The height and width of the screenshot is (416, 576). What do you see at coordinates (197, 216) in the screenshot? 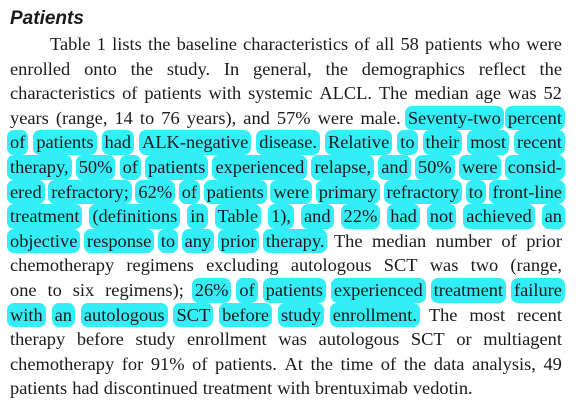
I see `highlighted-word: in` at bounding box center [197, 216].